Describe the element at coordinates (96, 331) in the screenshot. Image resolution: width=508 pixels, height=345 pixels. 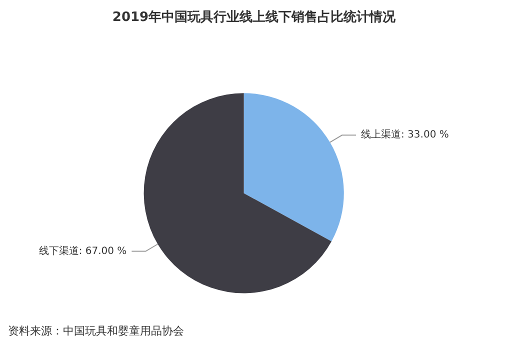
I see `text: 资料来源：中国玩具和婴童用品协会` at that location.